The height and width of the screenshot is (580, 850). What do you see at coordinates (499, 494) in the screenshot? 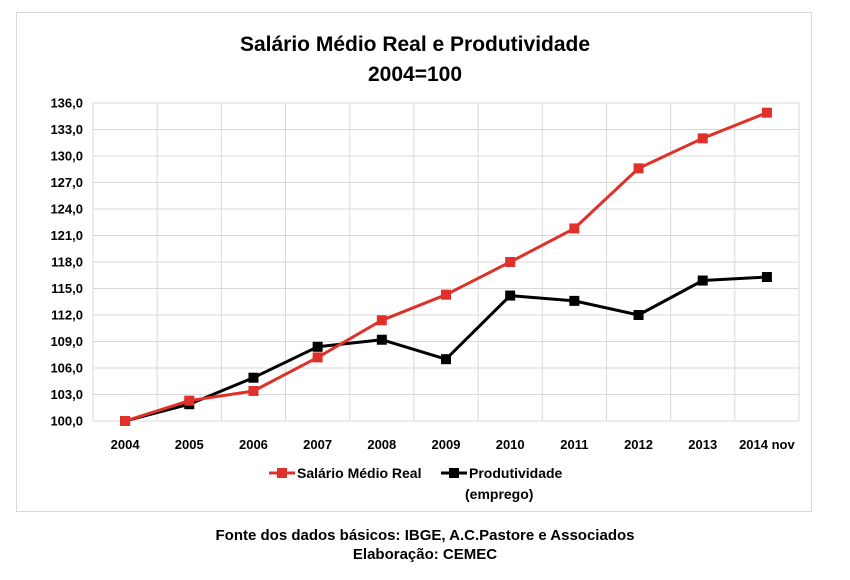
I see `legend-label-produtividade-line2: (emprego)` at bounding box center [499, 494].